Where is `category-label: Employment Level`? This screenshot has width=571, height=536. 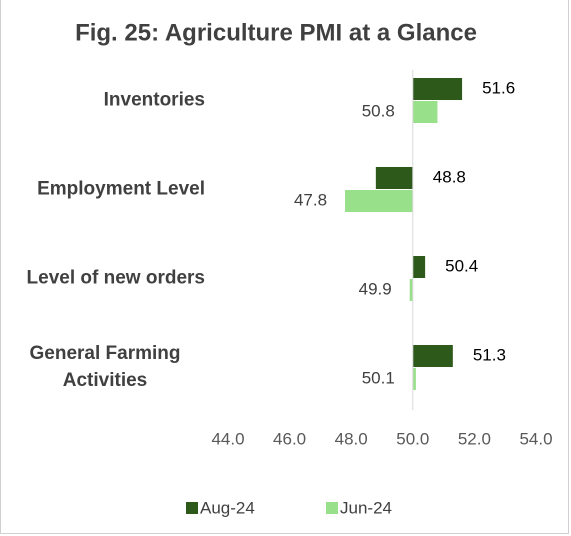 category-label: Employment Level is located at coordinates (121, 189).